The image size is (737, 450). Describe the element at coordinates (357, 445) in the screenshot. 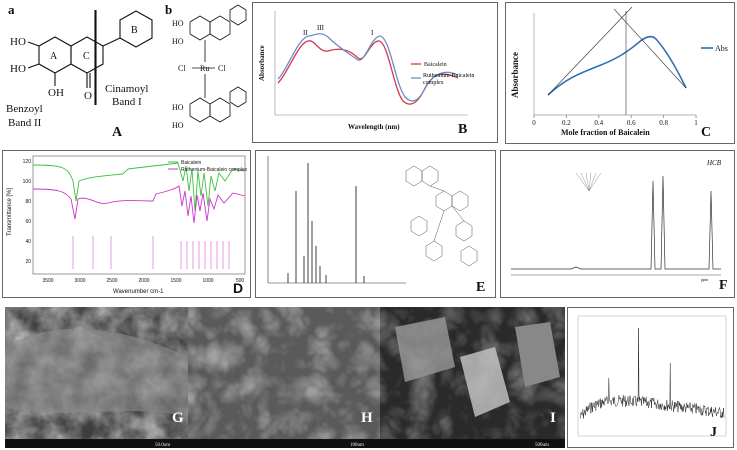

I see `scale-bar: 100um` at that location.